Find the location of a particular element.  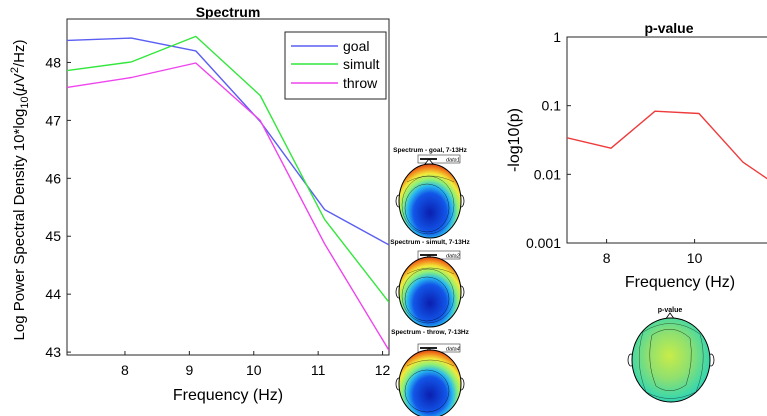

legend-label-throw: throw is located at coordinates (360, 83).